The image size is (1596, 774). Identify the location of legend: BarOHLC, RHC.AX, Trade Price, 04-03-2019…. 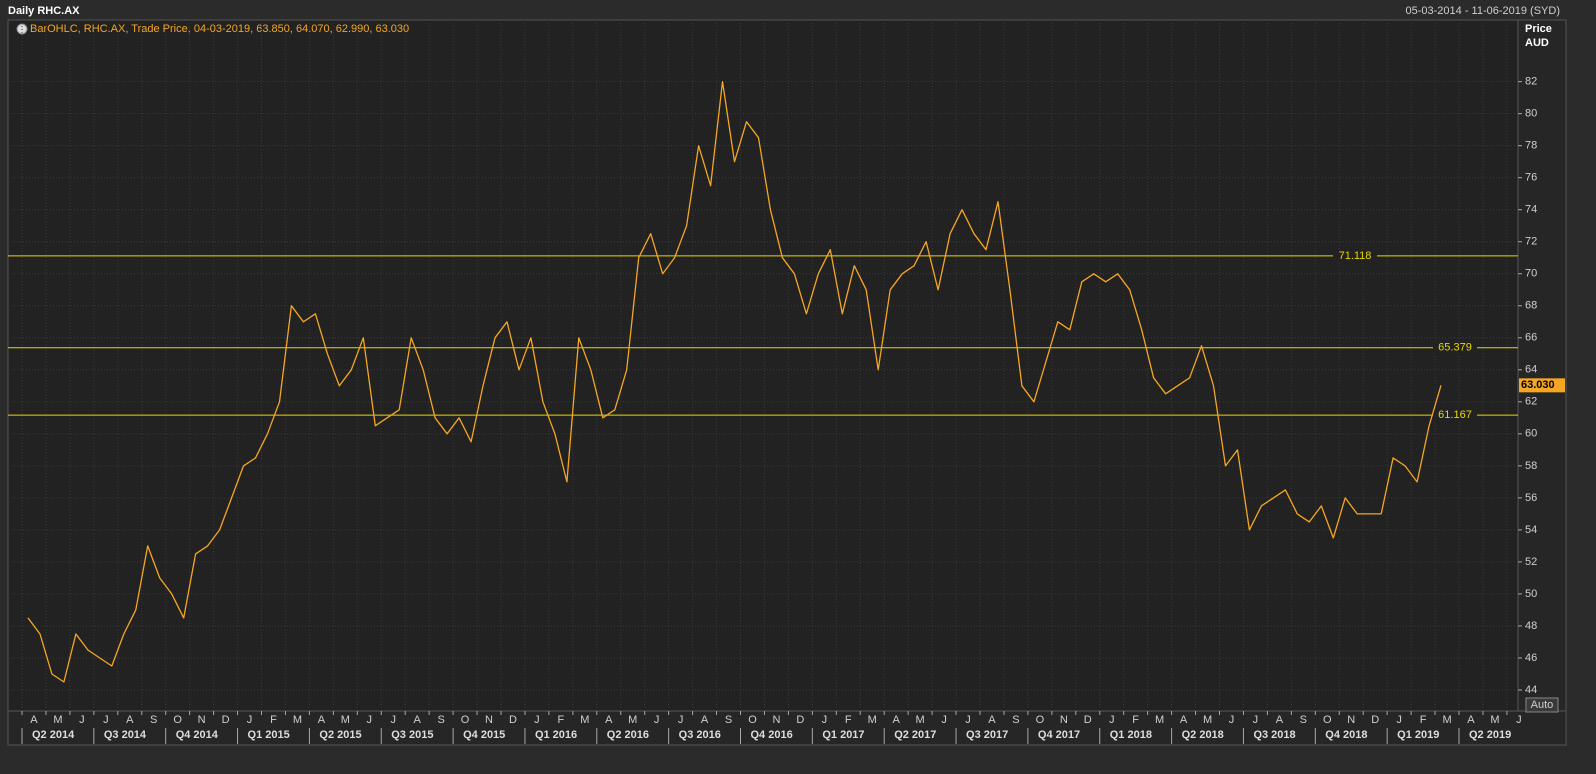
(219, 29).